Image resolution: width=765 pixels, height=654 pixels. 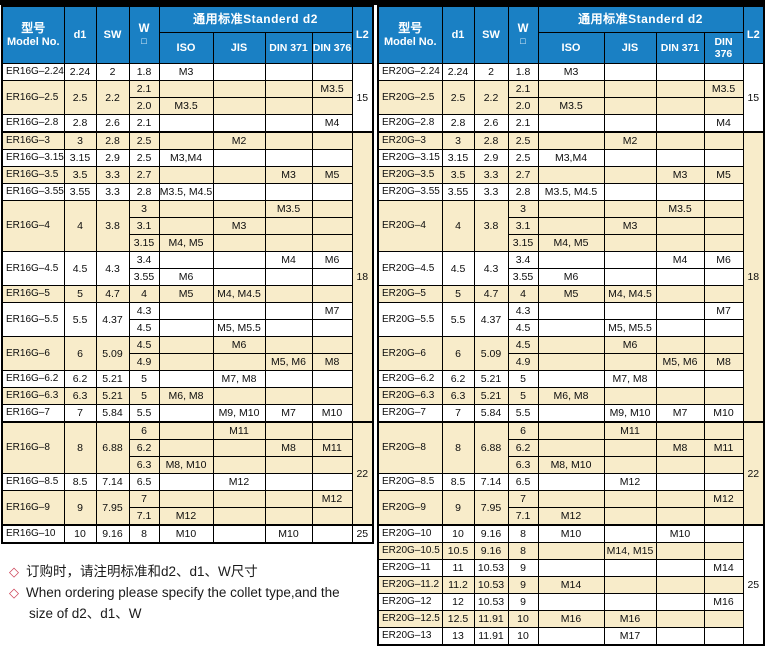 I want to click on cell-w: 2.5, so click(x=144, y=158).